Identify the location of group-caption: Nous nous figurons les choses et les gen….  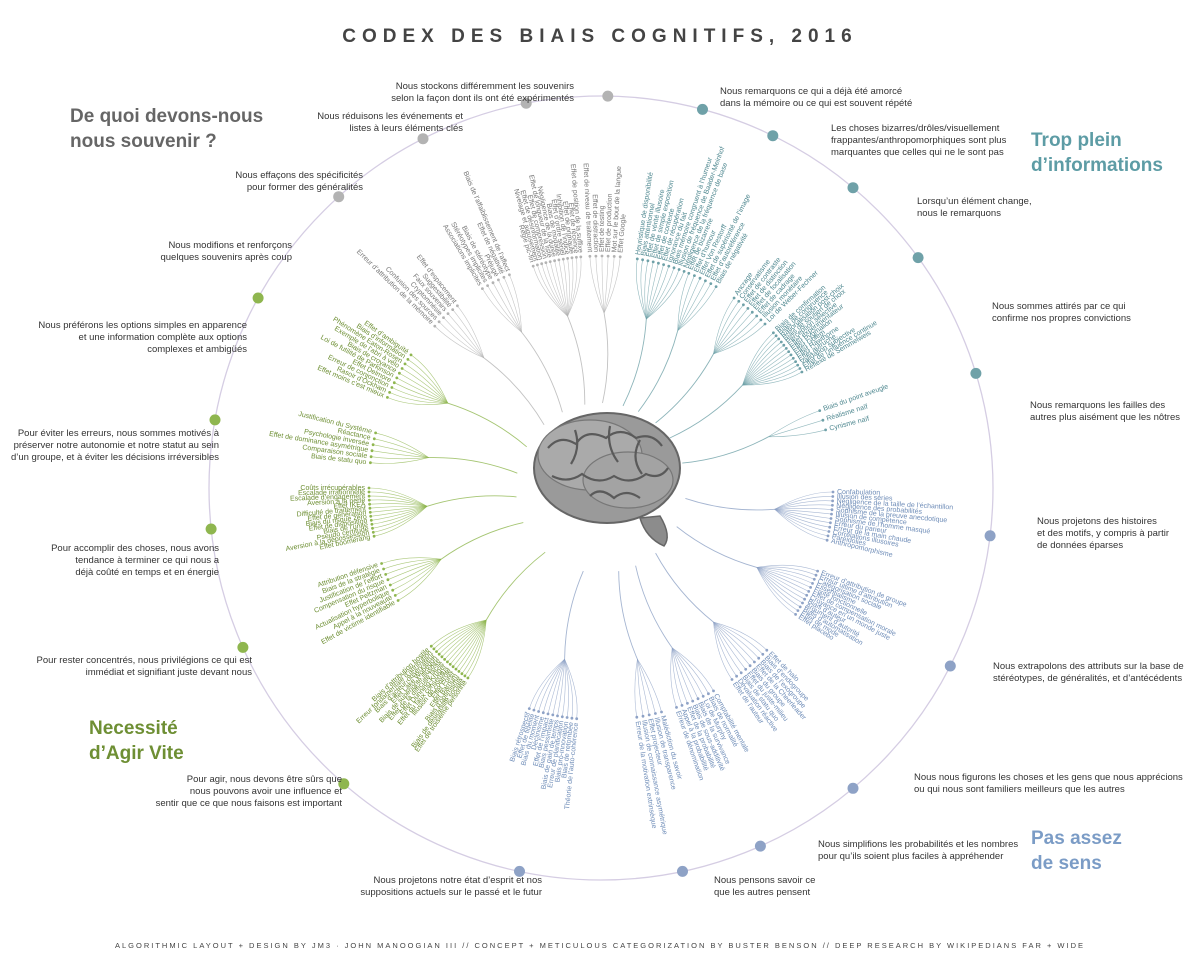
(1048, 784).